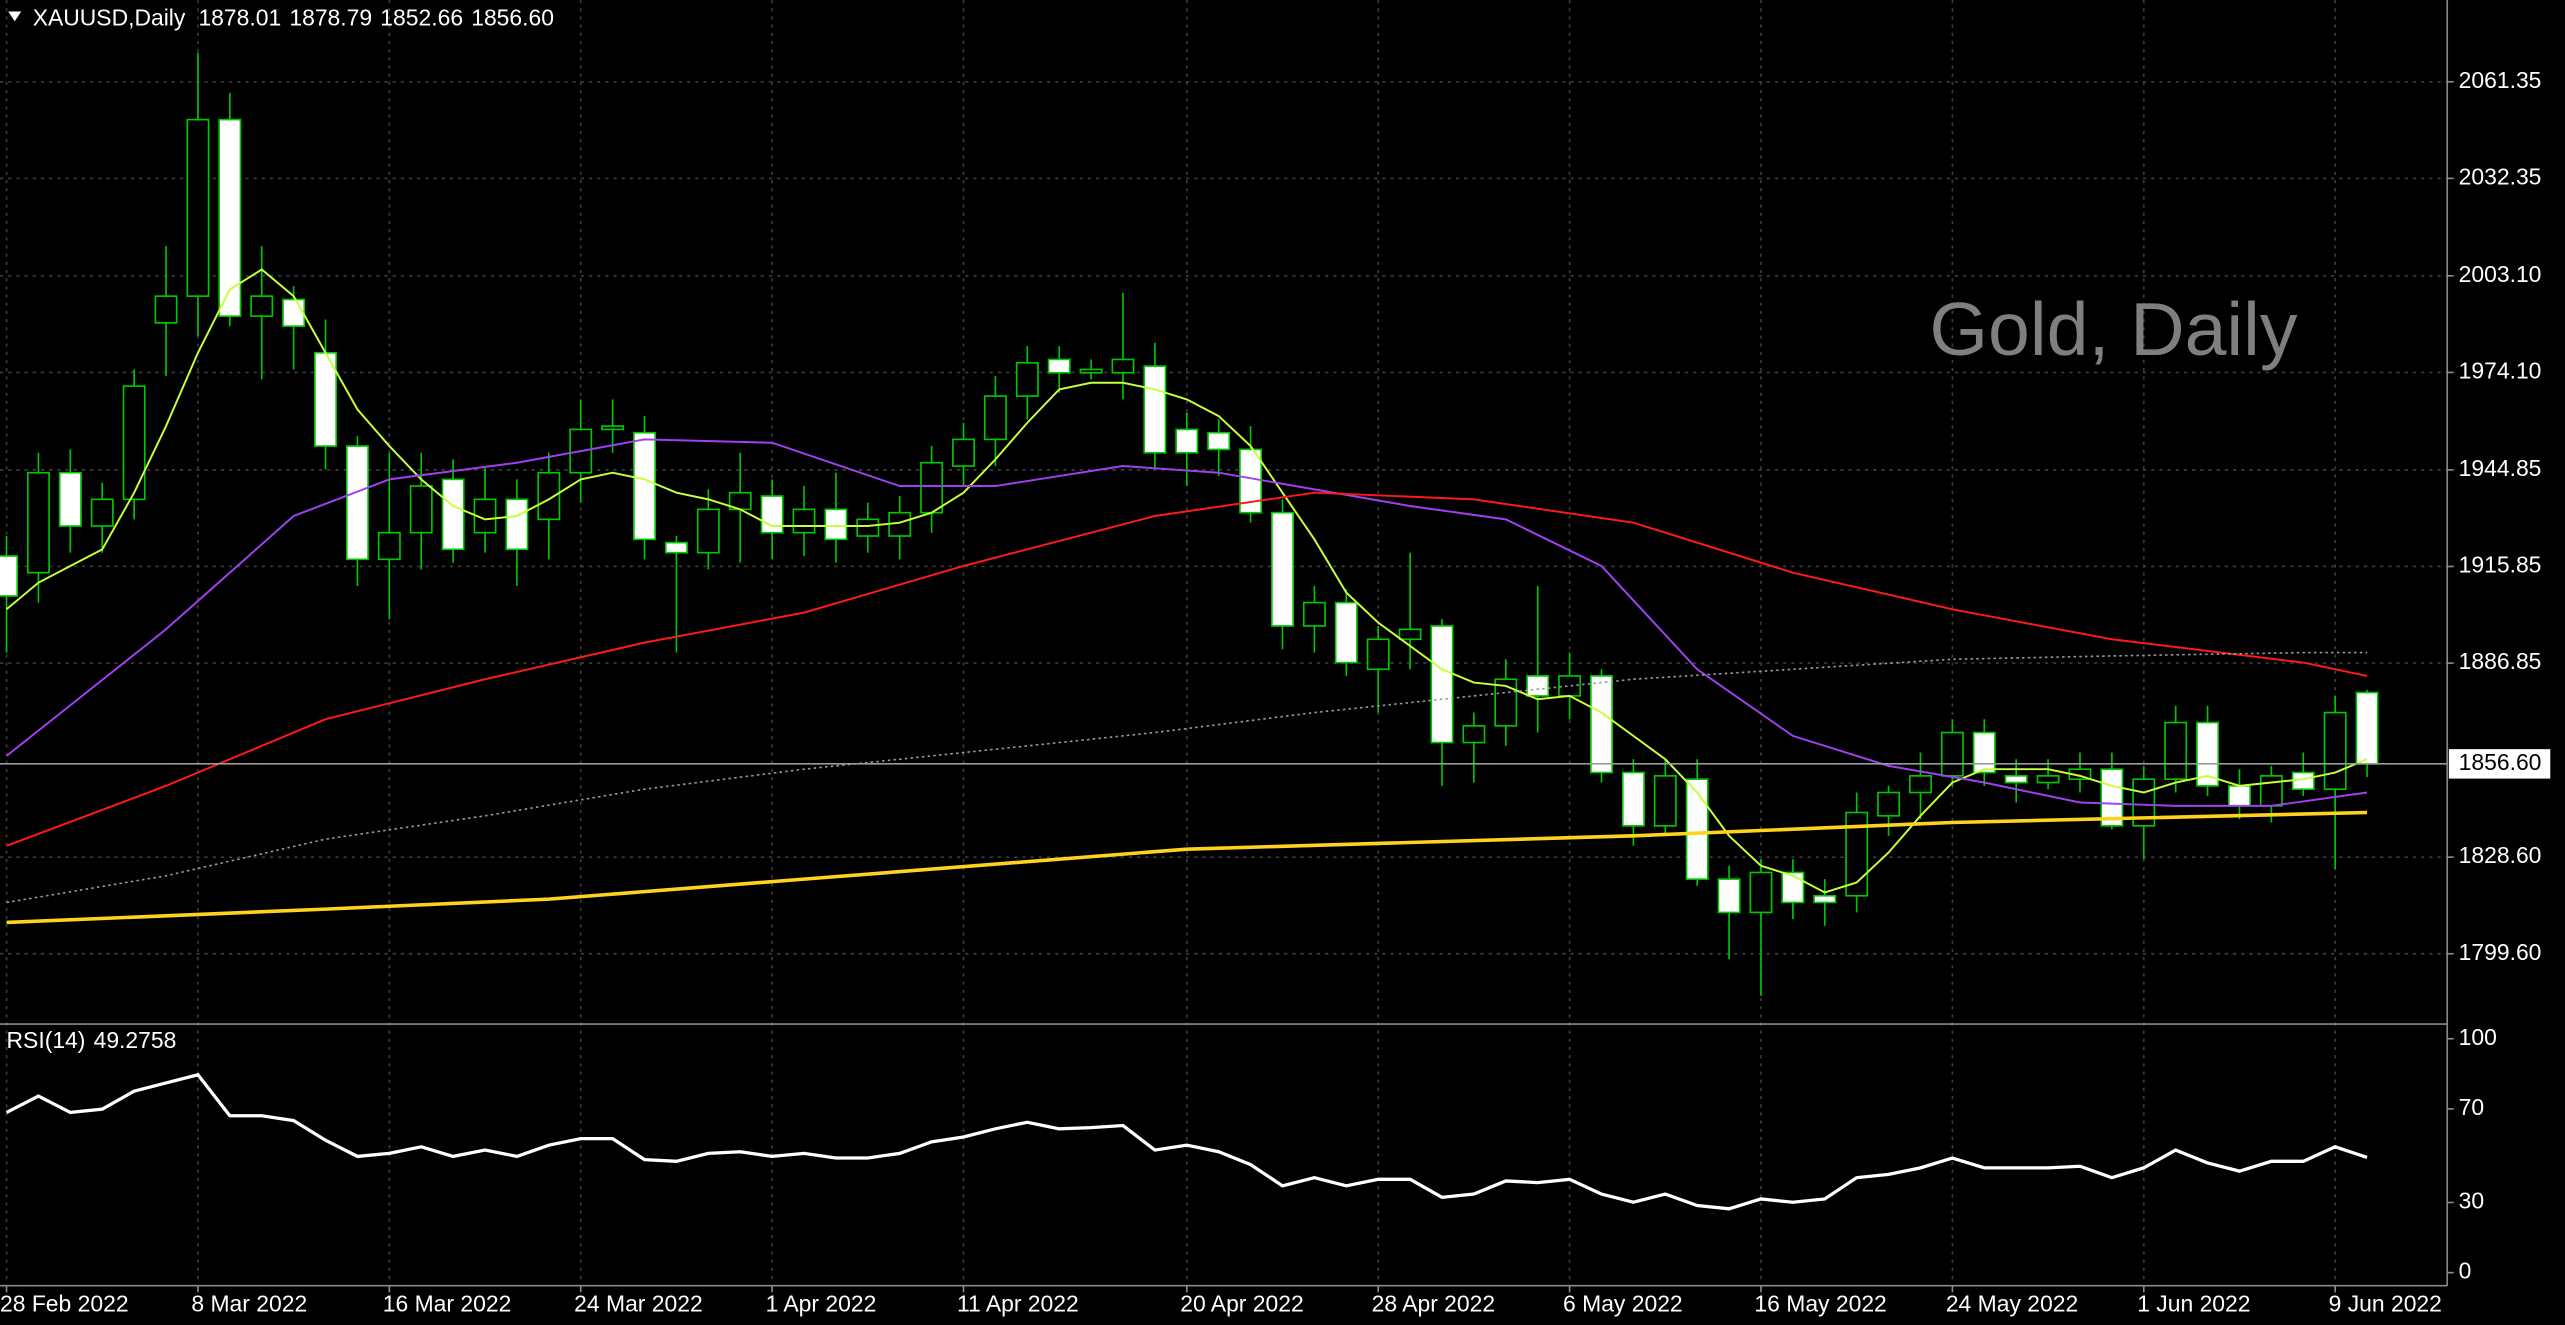  Describe the element at coordinates (1018, 1303) in the screenshot. I see `x-tick-label: 11 Apr 2022` at that location.